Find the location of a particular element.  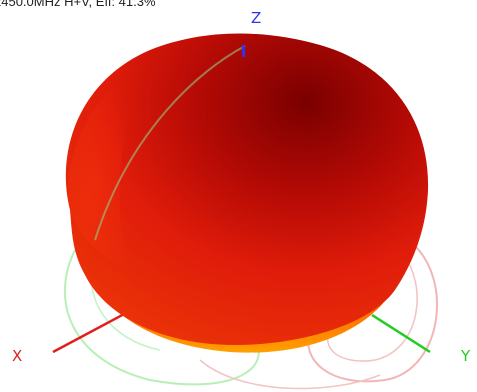

z-axis-label: Z is located at coordinates (256, 18).